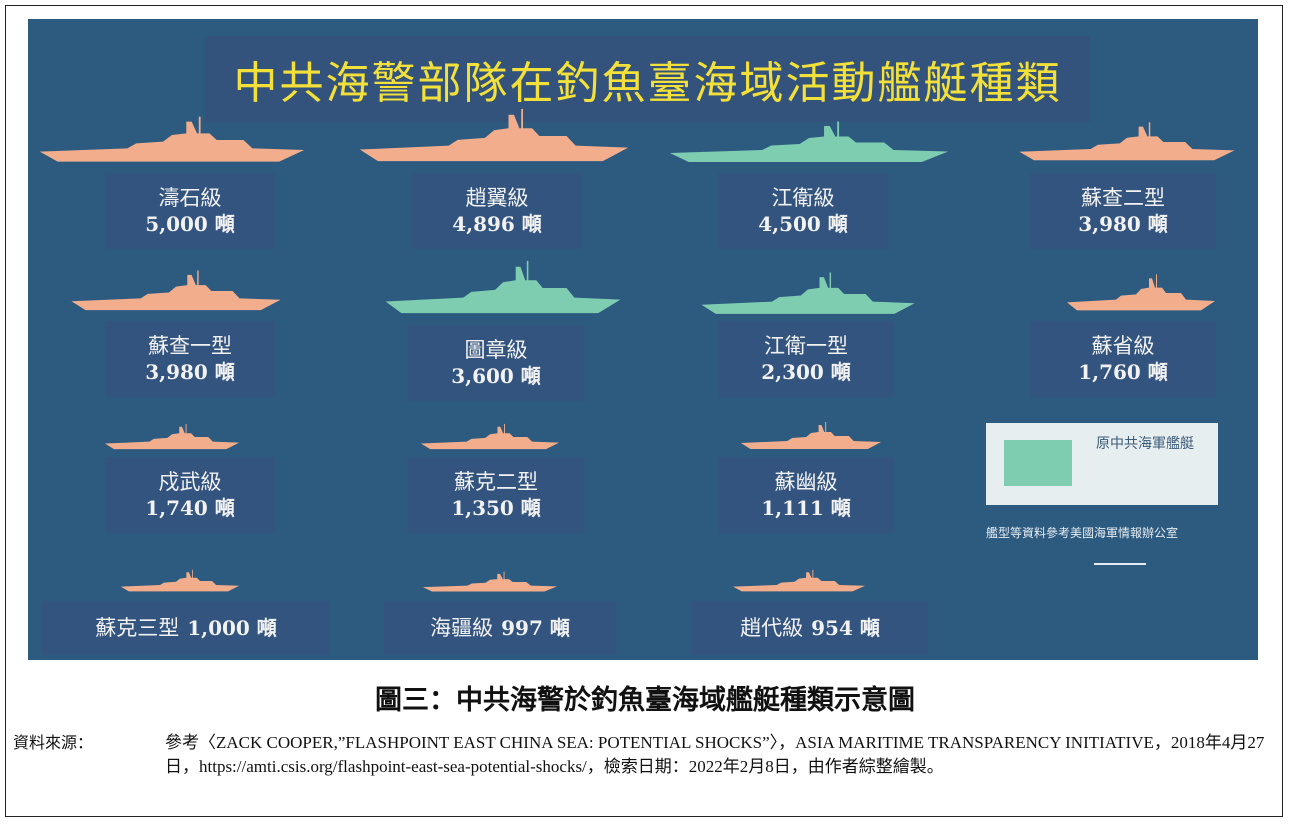  What do you see at coordinates (496, 350) in the screenshot?
I see `ship-name: 圖章級` at bounding box center [496, 350].